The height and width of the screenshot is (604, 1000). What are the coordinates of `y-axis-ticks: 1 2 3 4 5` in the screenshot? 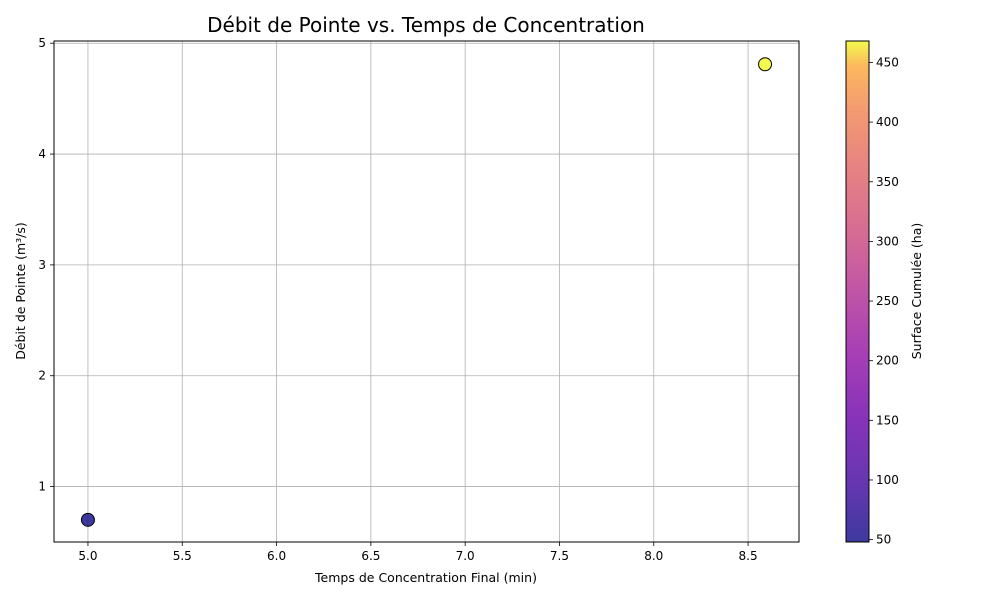 It's located at (46, 265).